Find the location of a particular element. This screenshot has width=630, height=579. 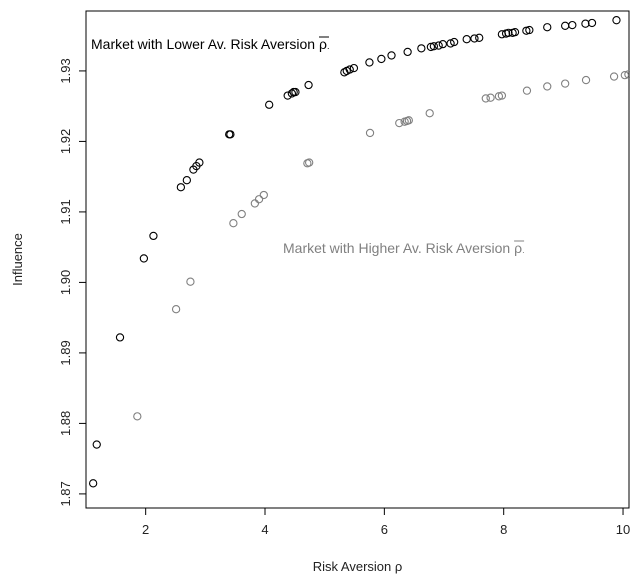

annotation-lower-market: Market with Lower Av. Risk Aversion ρ. is located at coordinates (210, 44).